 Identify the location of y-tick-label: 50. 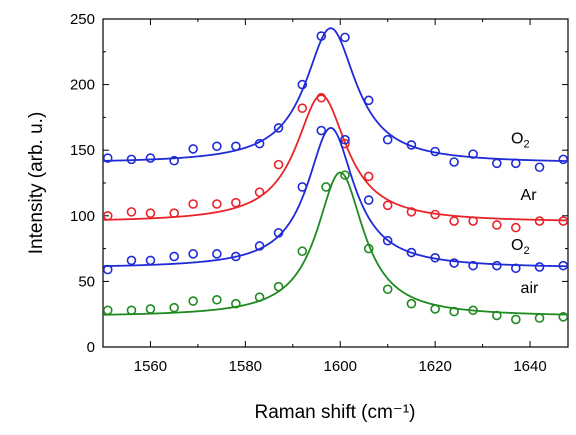
(86, 281).